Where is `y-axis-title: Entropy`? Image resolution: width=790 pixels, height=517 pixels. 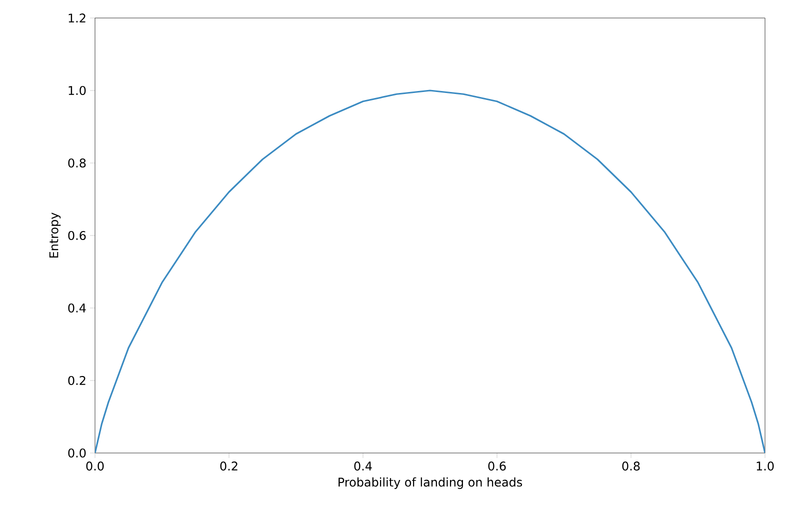
y-axis-title: Entropy is located at coordinates (55, 235).